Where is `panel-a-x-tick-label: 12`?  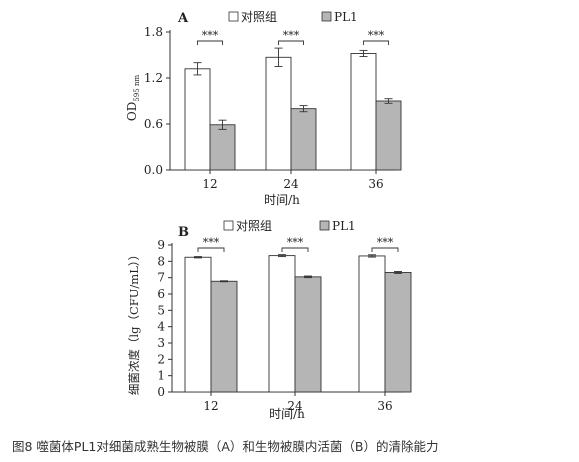
panel-a-x-tick-label: 12 is located at coordinates (209, 184).